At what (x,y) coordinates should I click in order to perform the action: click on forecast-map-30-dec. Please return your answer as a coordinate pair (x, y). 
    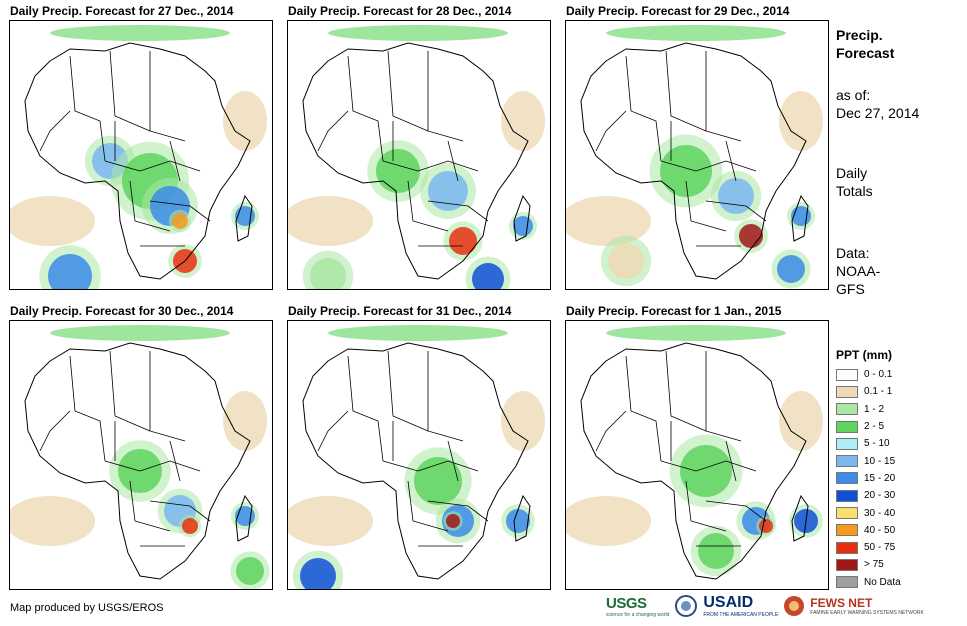
    Looking at the image, I should click on (141, 455).